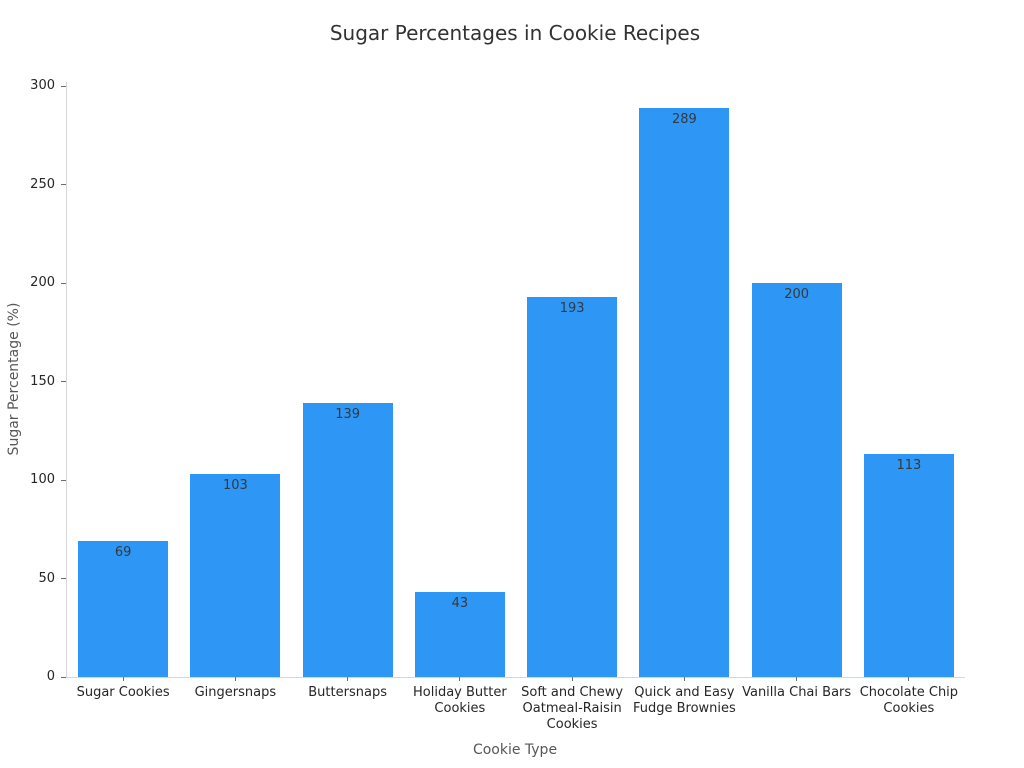  I want to click on x-tick-label: Quick and Easy Fudge Brownies, so click(684, 700).